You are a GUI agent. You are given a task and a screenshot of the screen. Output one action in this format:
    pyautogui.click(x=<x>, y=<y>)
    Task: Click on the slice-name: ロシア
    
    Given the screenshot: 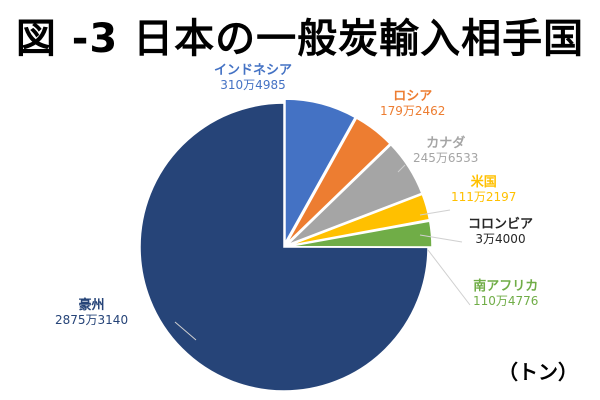 What is the action you would take?
    pyautogui.click(x=413, y=96)
    